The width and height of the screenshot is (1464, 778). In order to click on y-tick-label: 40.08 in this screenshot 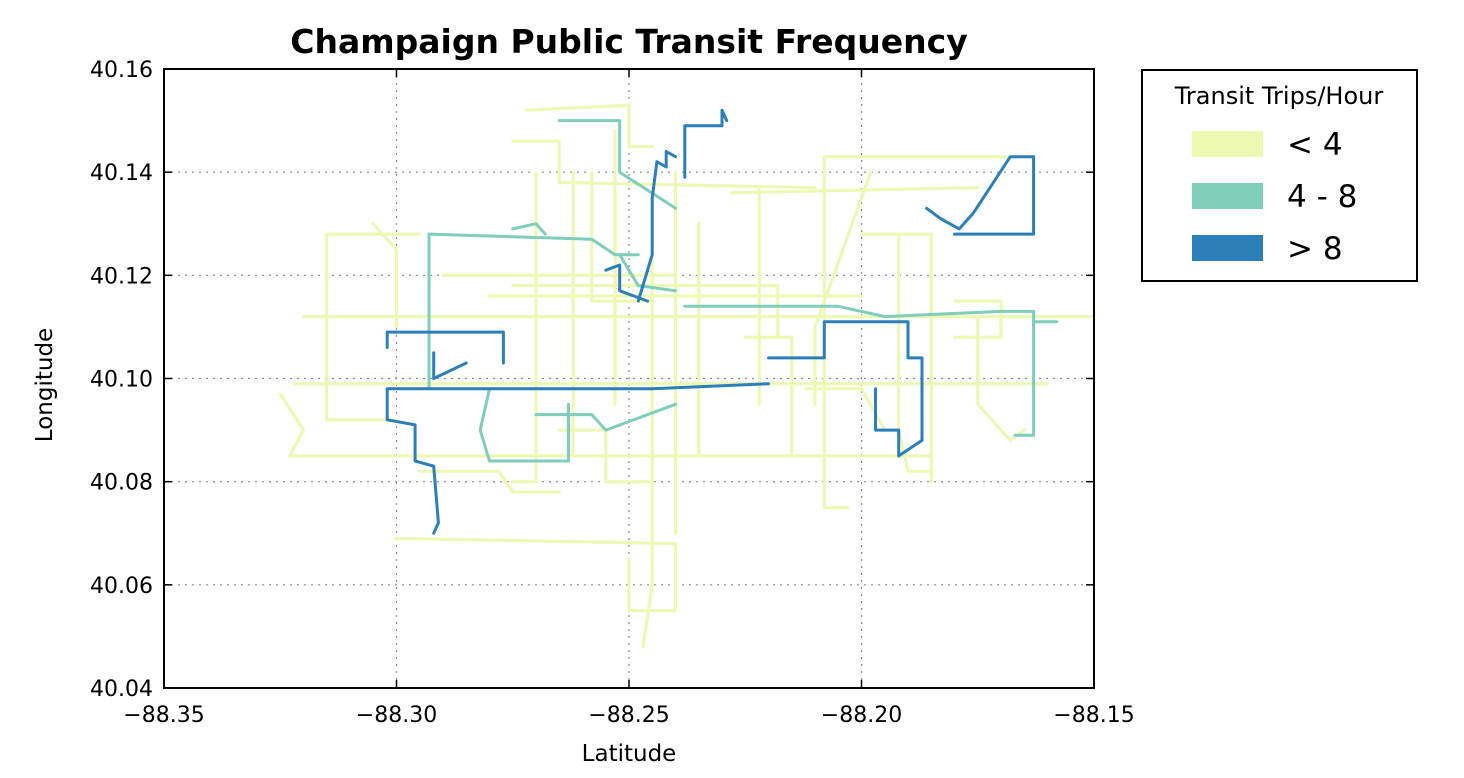, I will do `click(121, 483)`.